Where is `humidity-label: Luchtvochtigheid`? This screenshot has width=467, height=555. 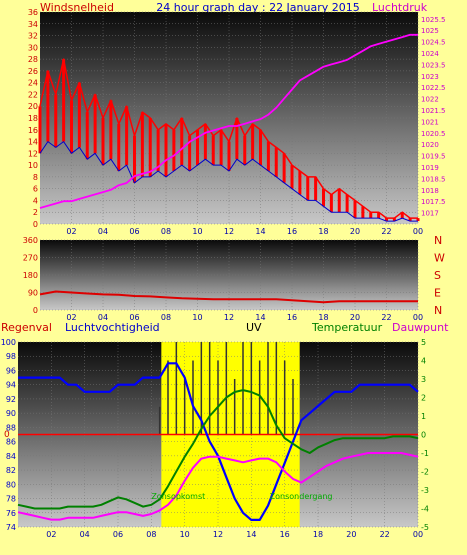 humidity-label: Luchtvochtigheid is located at coordinates (112, 327).